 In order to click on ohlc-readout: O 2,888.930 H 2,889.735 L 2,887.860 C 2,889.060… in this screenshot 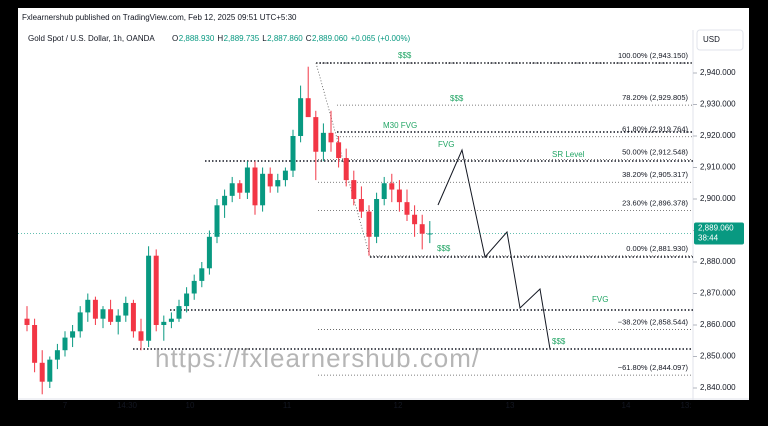, I will do `click(291, 38)`.